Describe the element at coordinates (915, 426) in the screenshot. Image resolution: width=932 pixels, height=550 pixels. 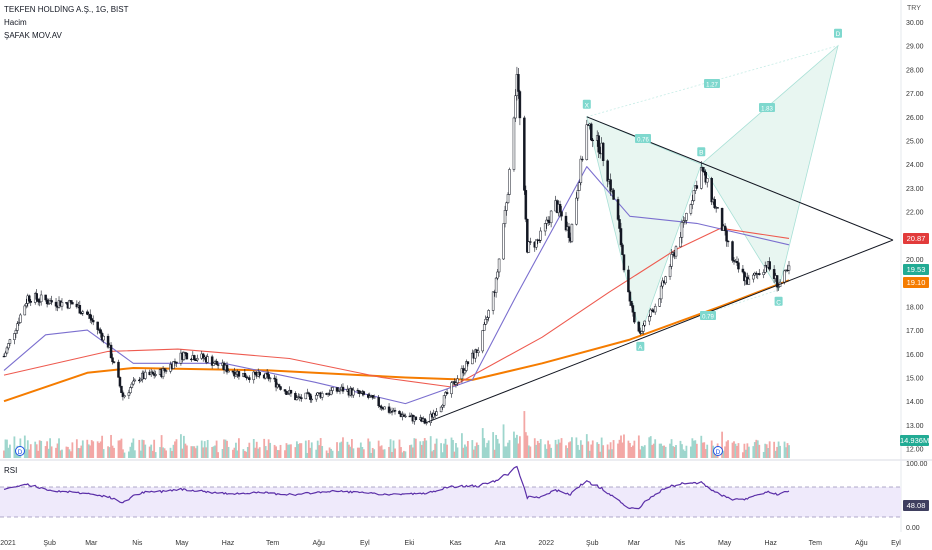
I see `price-tick-label: 13.00` at that location.